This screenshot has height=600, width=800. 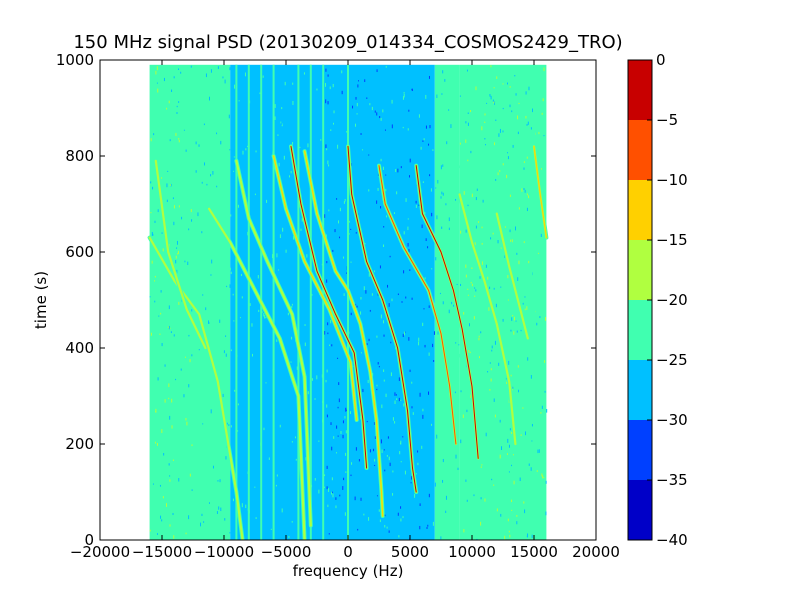 I want to click on y-tick-label: 600, so click(x=79, y=252).